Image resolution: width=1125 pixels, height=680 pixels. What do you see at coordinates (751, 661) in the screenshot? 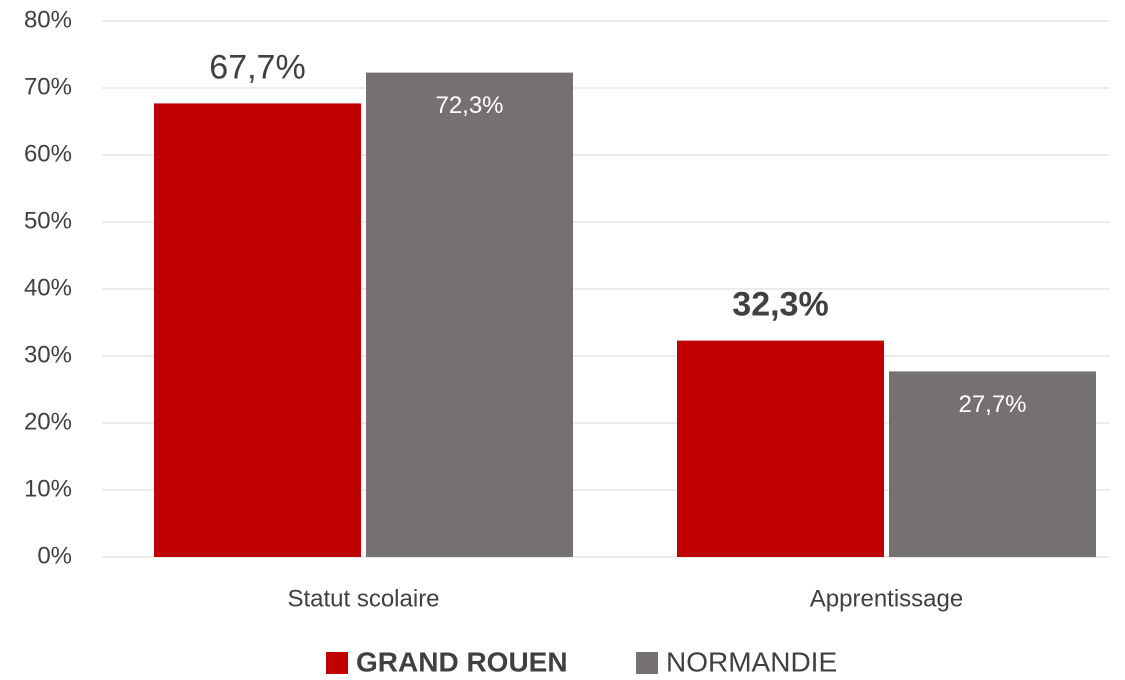
I see `legend-label: NORMANDIE` at bounding box center [751, 661].